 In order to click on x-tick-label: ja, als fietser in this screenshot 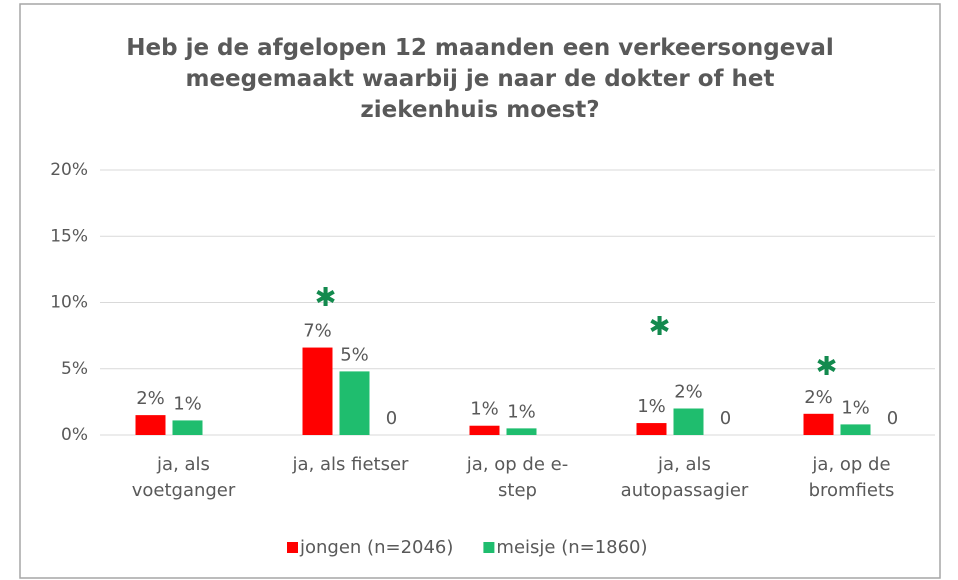, I will do `click(351, 464)`.